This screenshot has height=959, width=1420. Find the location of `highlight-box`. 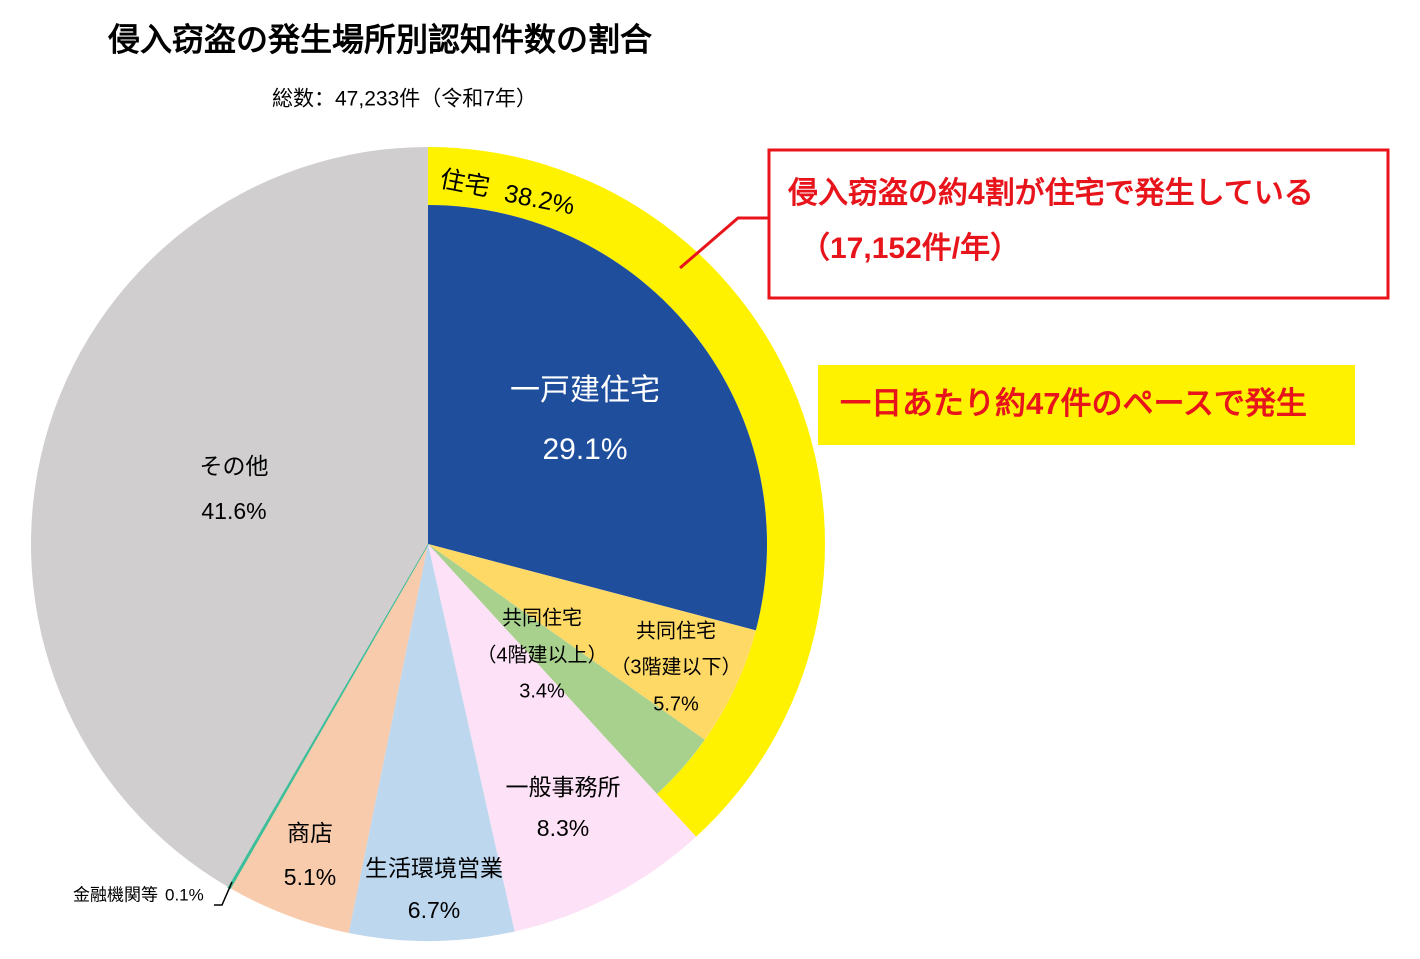

highlight-box is located at coordinates (1086, 405).